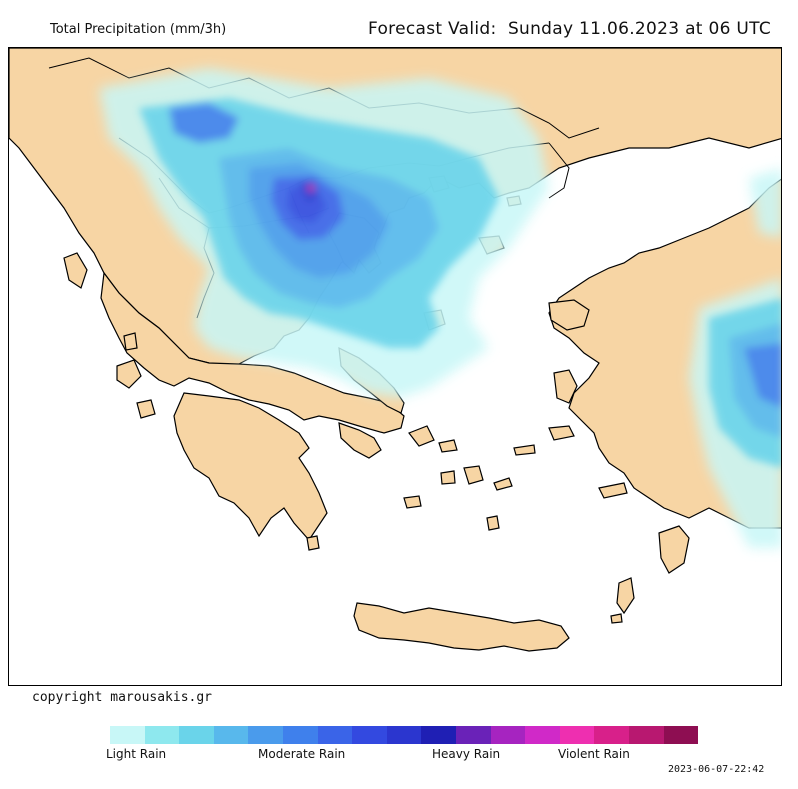  What do you see at coordinates (473, 475) in the screenshot?
I see `naxos` at bounding box center [473, 475].